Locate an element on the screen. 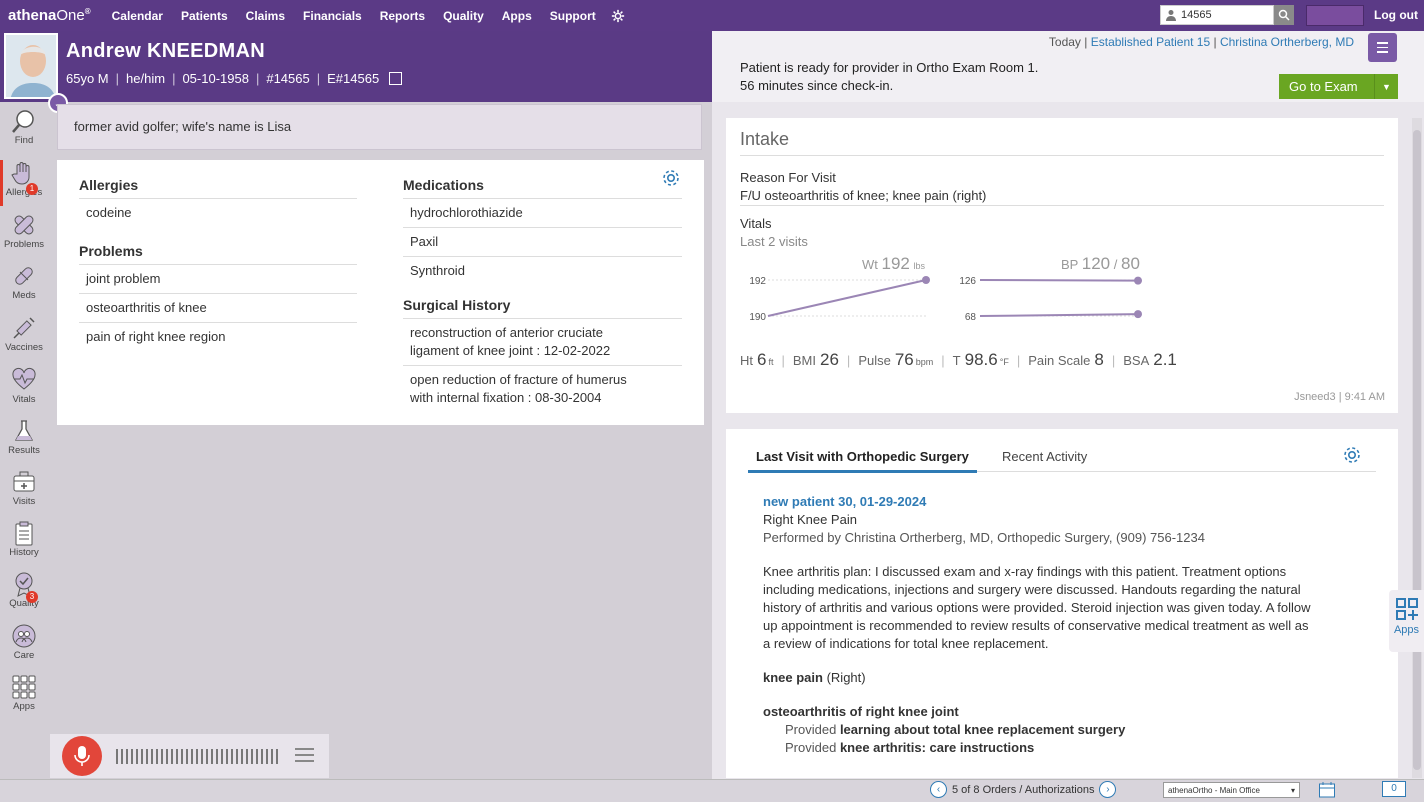  problem-item: pain of right knee region is located at coordinates (218, 336).